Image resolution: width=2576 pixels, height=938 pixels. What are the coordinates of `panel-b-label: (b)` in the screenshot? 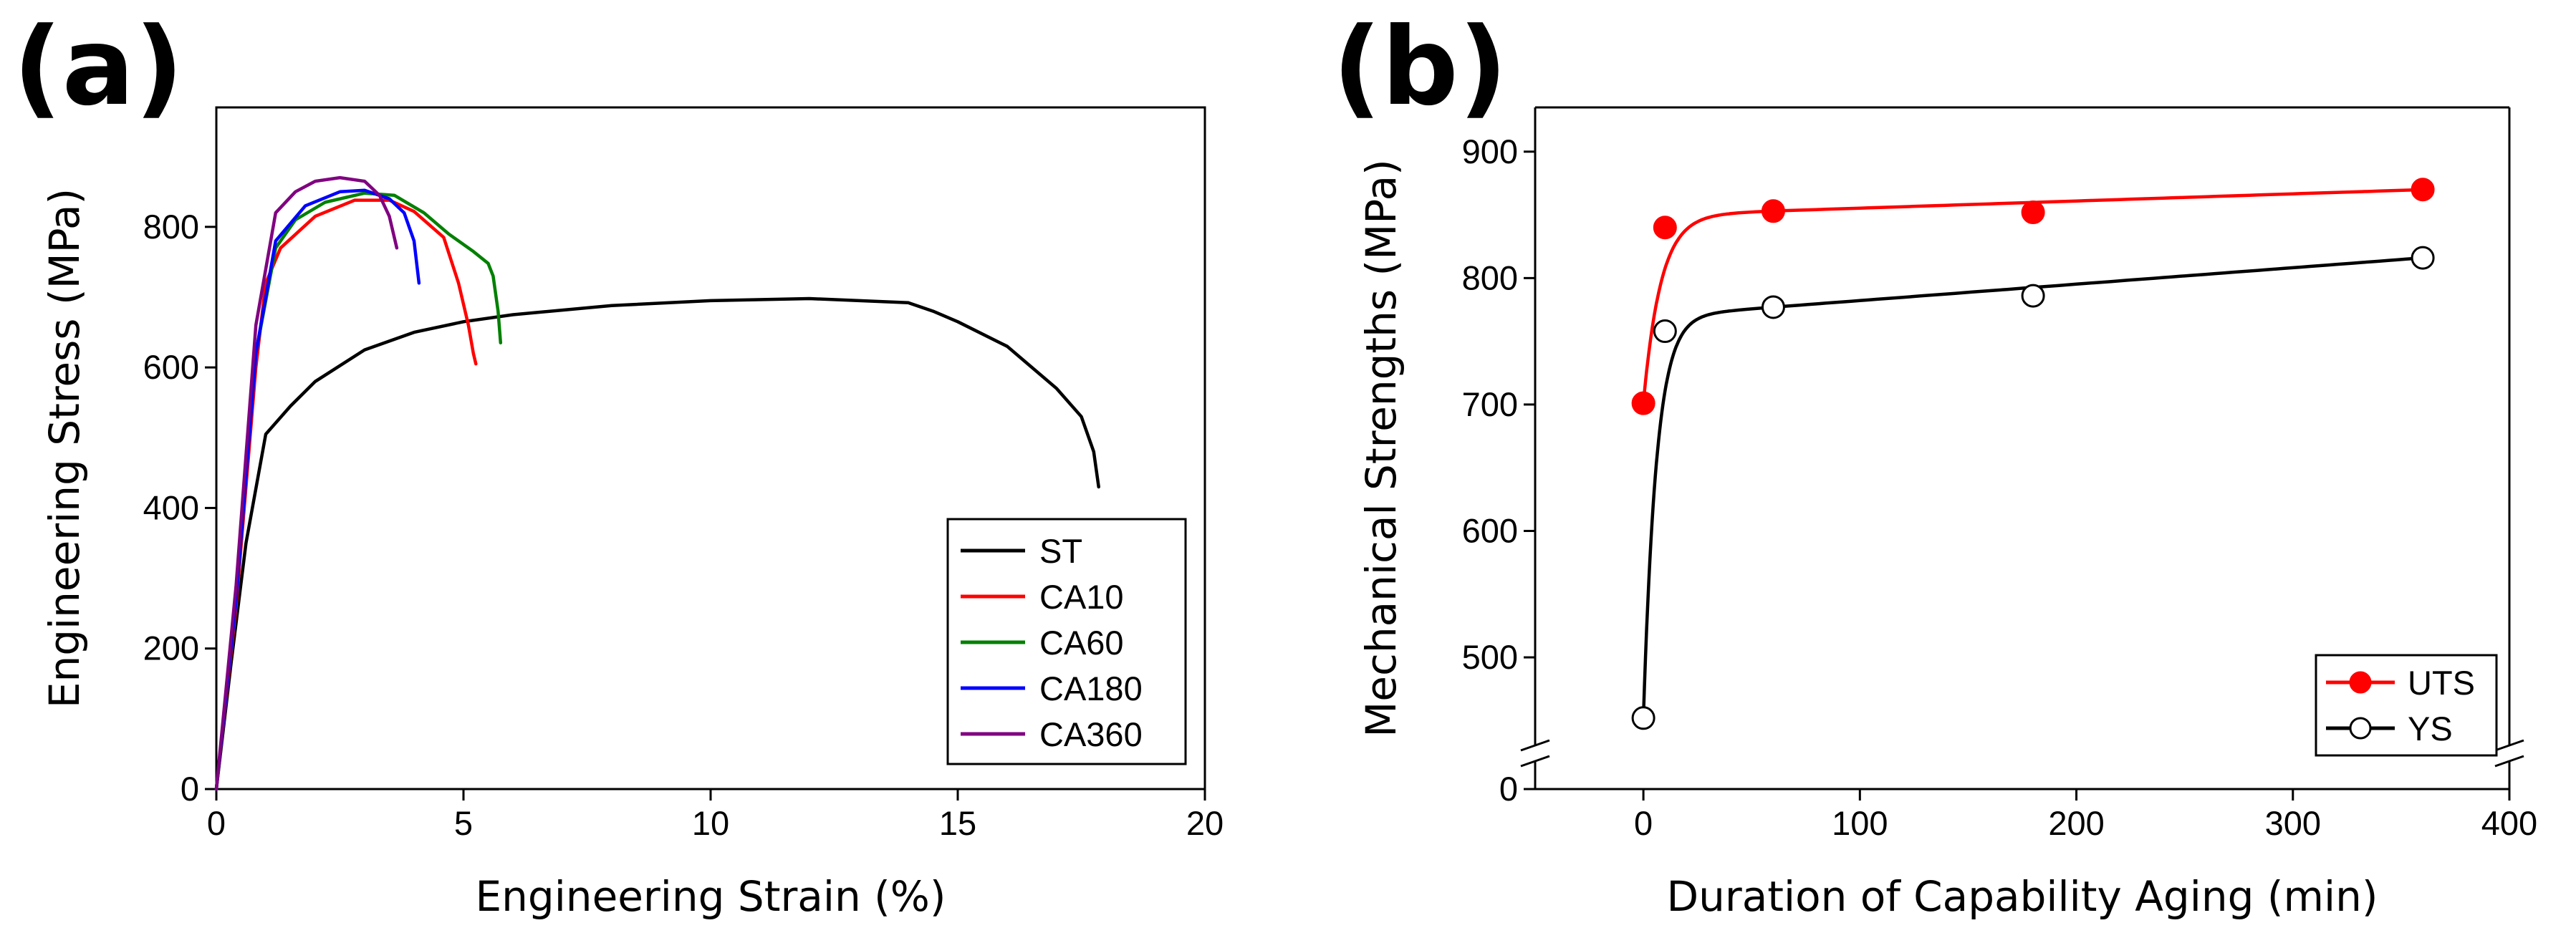 It's located at (1419, 67).